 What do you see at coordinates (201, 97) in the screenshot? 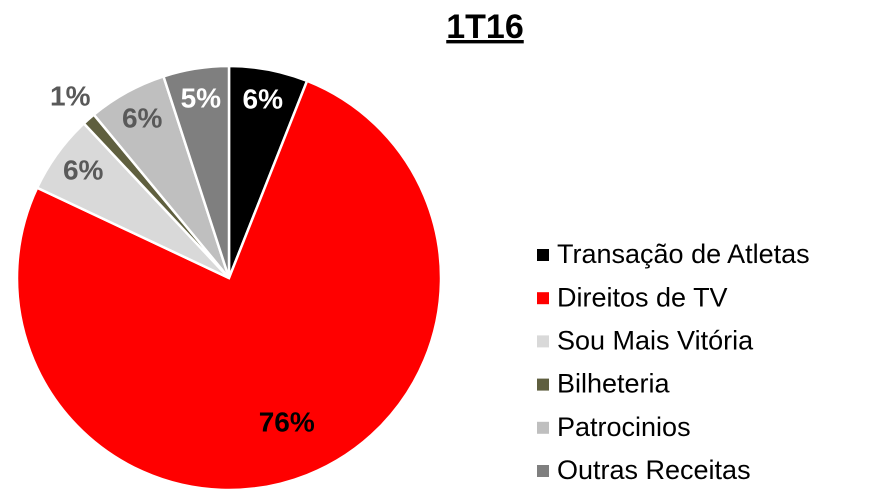
I see `data-label: 5%` at bounding box center [201, 97].